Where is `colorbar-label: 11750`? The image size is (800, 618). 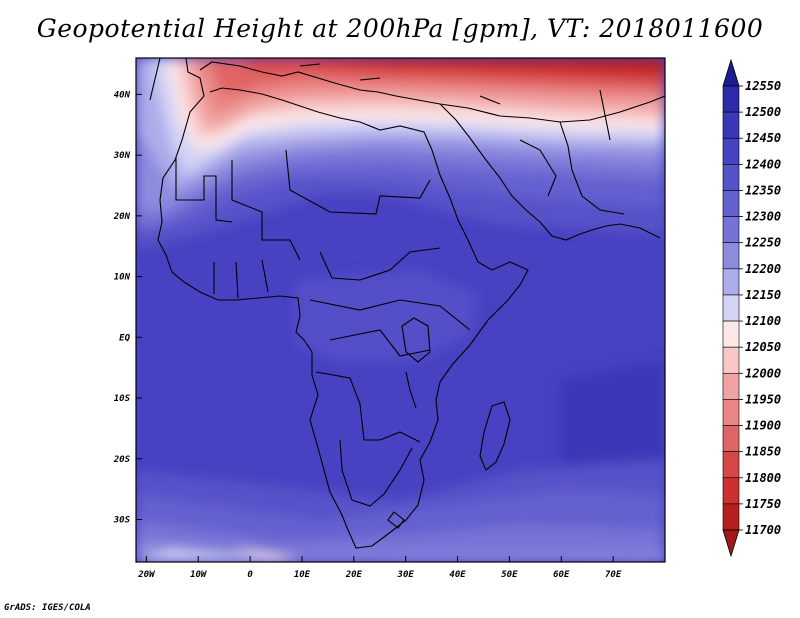 colorbar-label: 11750 is located at coordinates (763, 504).